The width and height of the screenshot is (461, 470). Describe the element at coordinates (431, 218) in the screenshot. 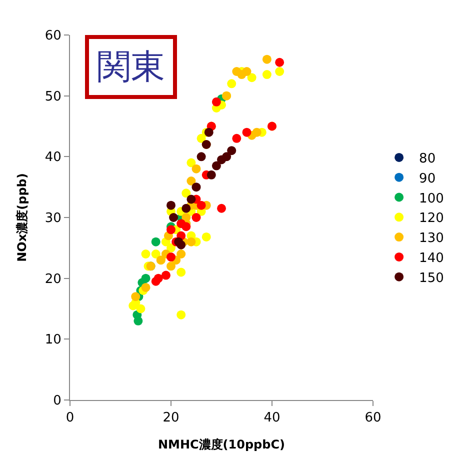

I see `legend-label: 120` at that location.